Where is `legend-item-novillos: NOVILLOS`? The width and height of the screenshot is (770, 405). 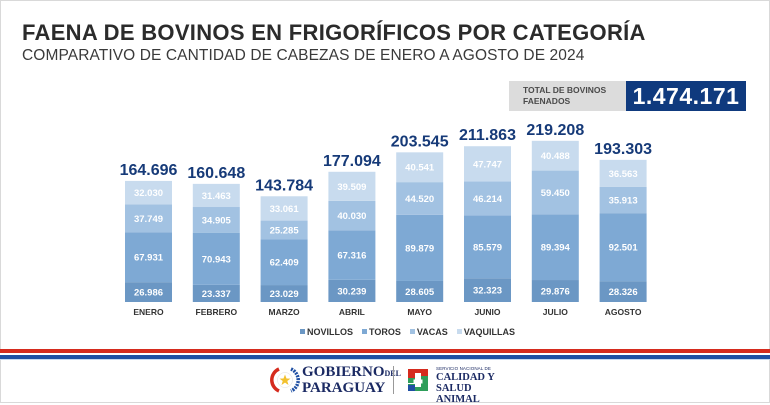 legend-item-novillos: NOVILLOS is located at coordinates (326, 332).